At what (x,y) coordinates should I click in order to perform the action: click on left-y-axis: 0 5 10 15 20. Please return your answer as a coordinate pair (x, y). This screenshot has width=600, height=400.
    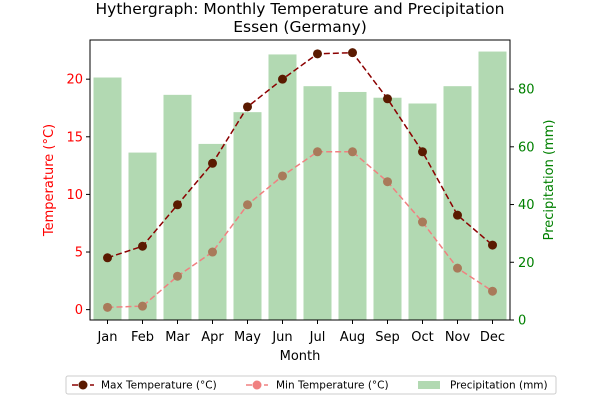
    Looking at the image, I should click on (78, 195).